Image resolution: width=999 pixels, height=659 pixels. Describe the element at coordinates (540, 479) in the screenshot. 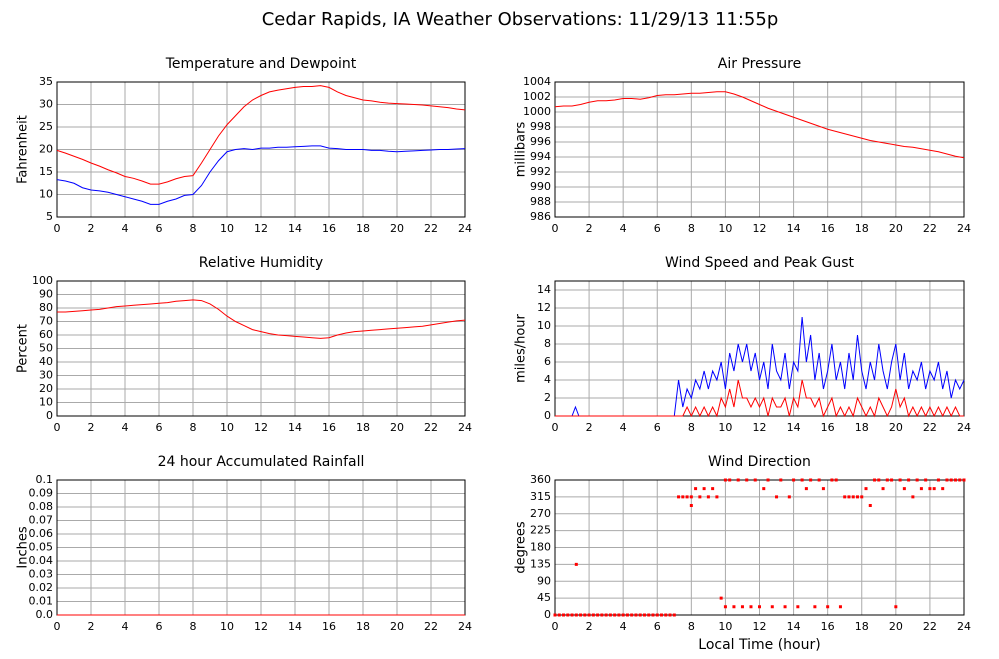

I see `y-tick-label: 360` at that location.